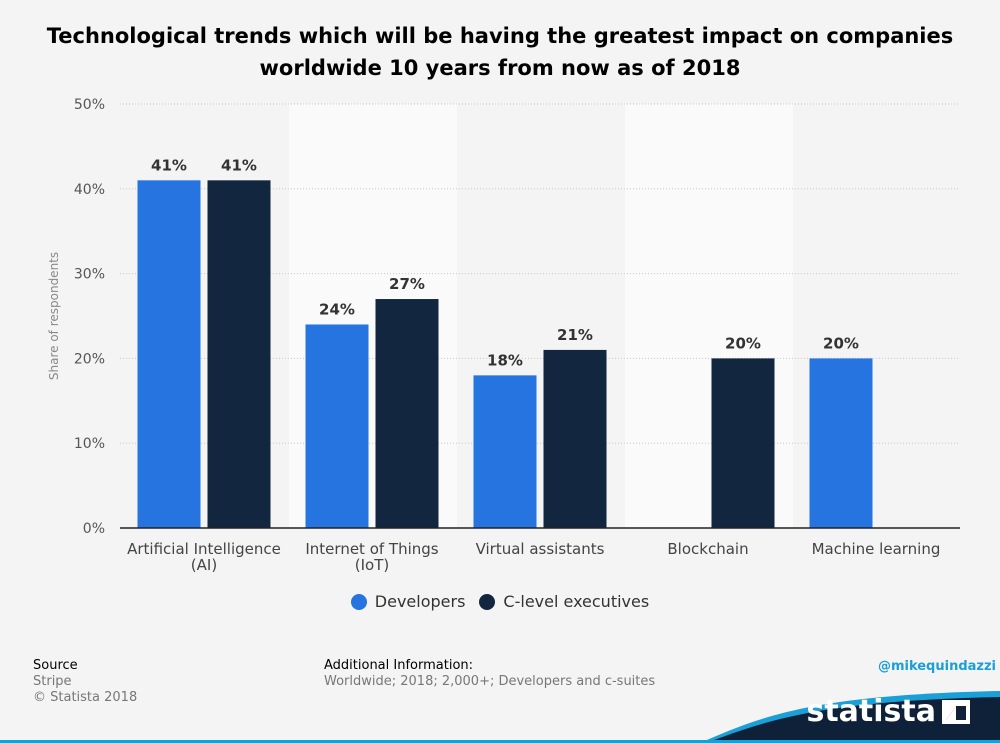 This screenshot has width=1000, height=743. I want to click on data-label-c-level-executives-2: 21%, so click(575, 335).